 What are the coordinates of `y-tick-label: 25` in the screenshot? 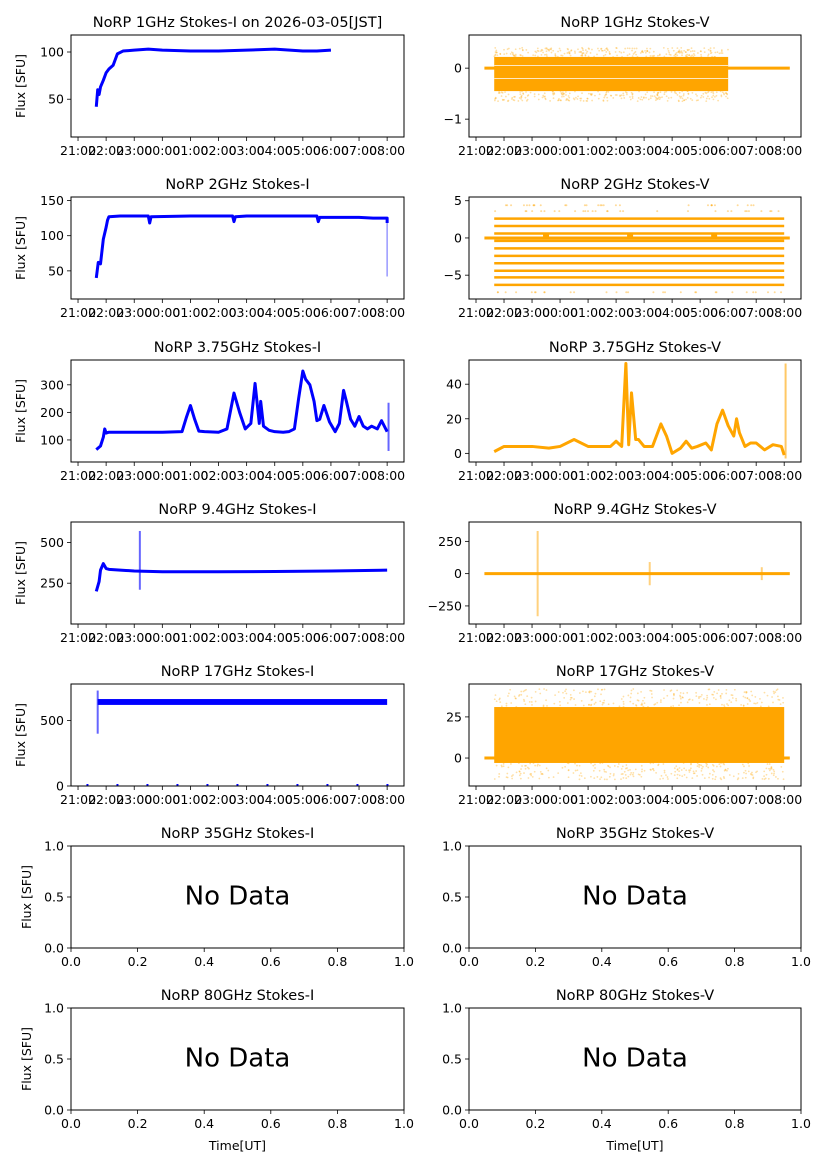 It's located at (454, 716).